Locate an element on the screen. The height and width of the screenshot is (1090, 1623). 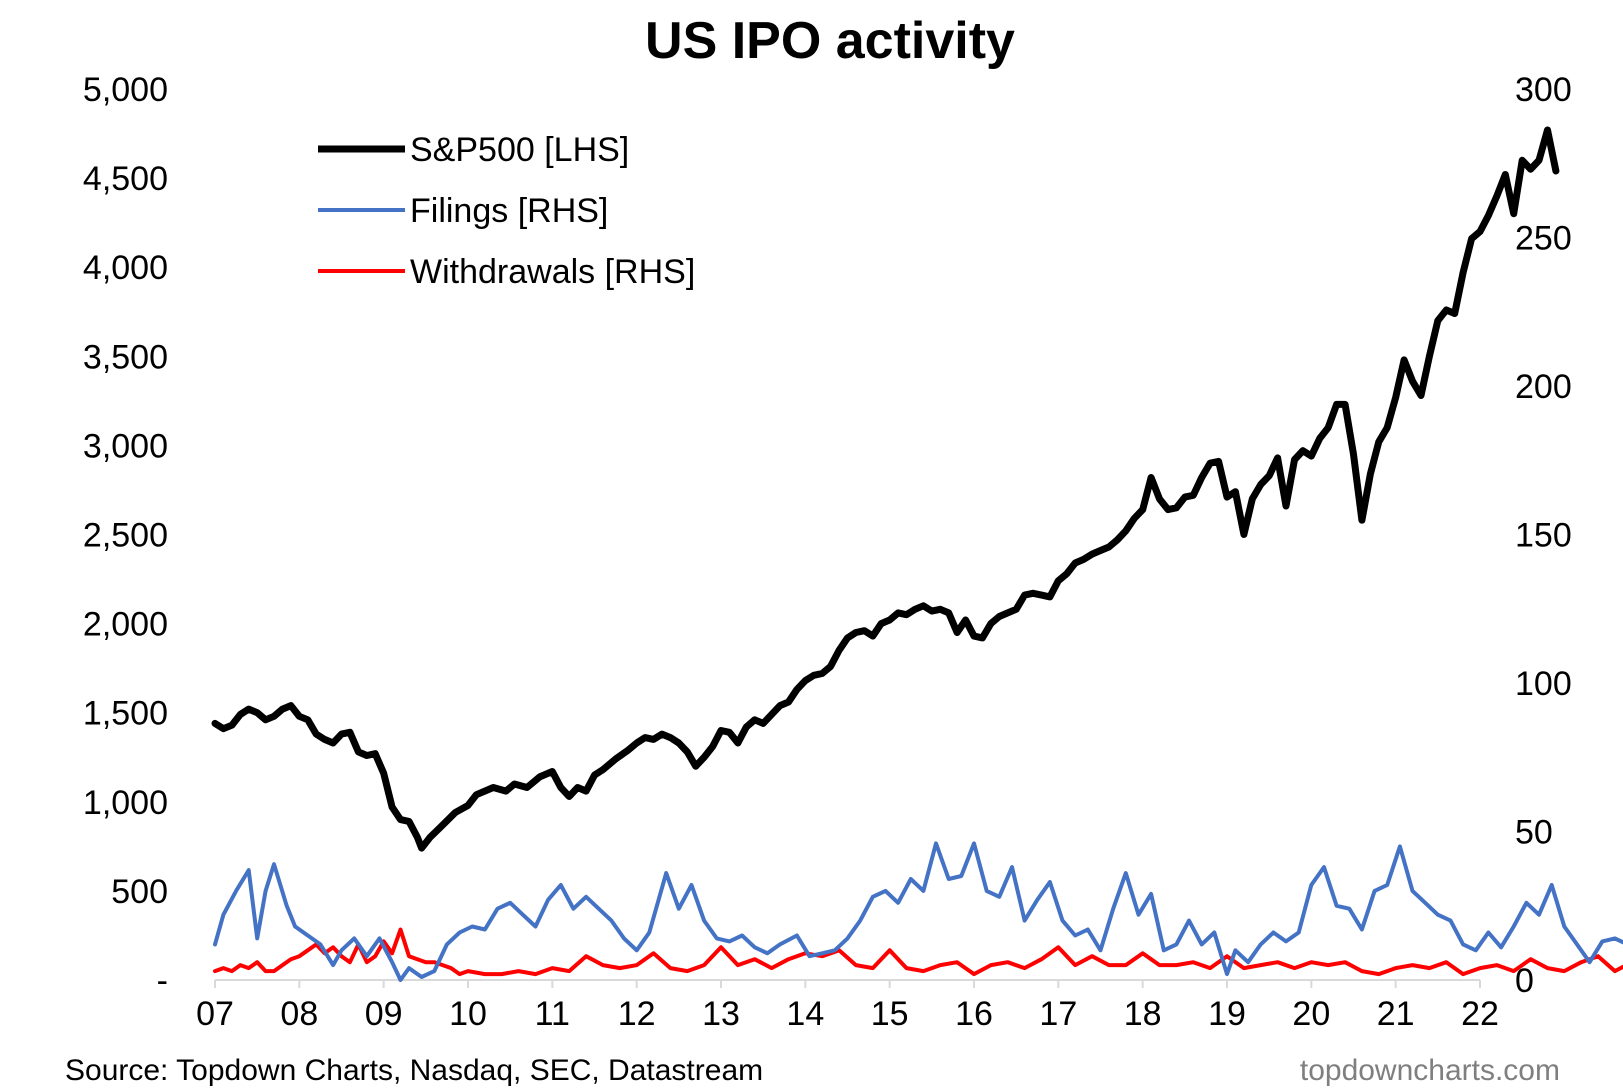
x-axis-ticks: 07 08 09 10 11 12 13 14 15 16 17 18 19 20 21 22 is located at coordinates (847, 1006).